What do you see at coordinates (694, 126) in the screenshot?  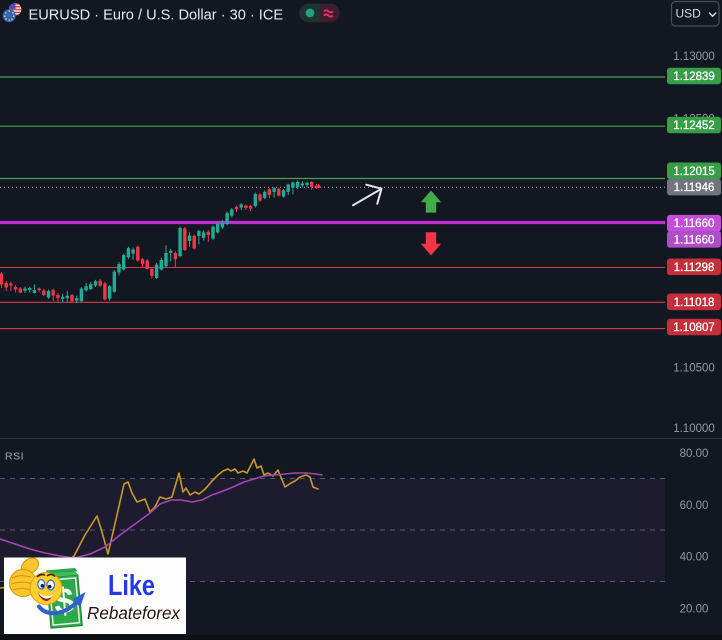 I see `svg-text: 1.12452` at bounding box center [694, 126].